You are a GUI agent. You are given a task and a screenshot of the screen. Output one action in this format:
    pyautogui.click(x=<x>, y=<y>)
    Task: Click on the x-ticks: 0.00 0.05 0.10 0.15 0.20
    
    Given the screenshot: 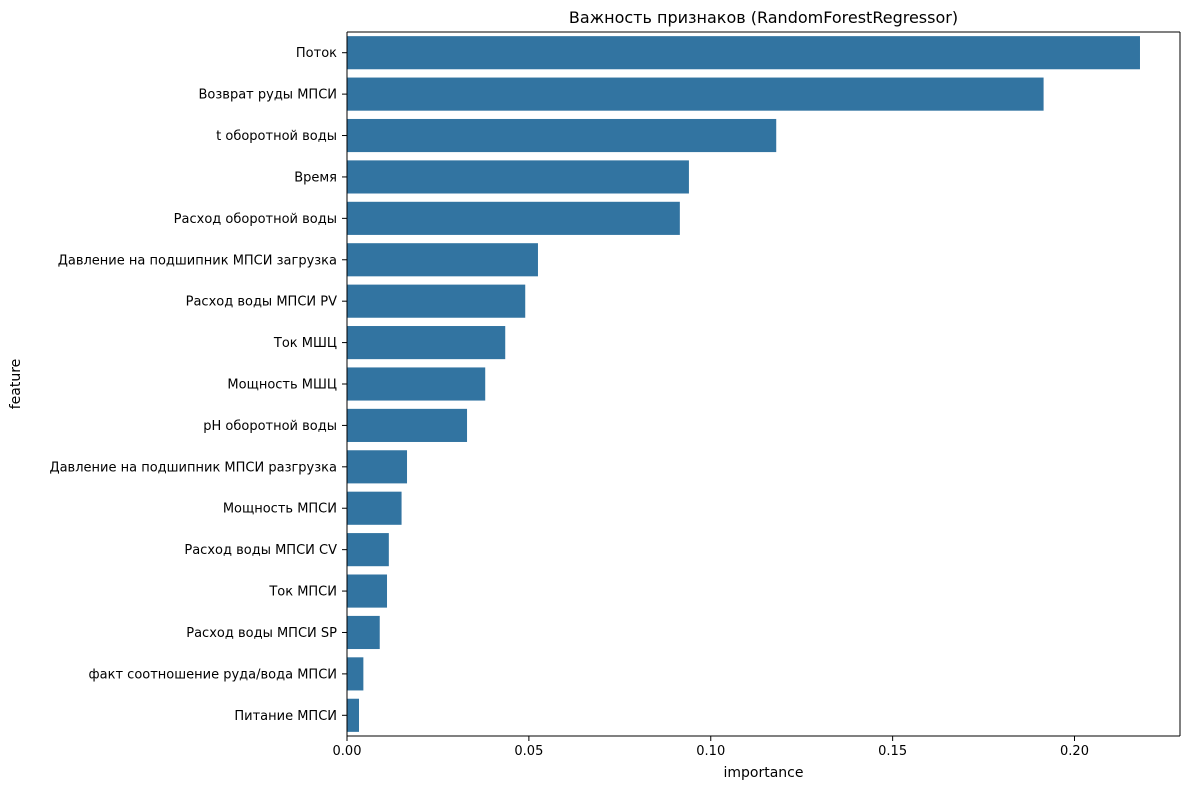 What is the action you would take?
    pyautogui.click(x=711, y=747)
    